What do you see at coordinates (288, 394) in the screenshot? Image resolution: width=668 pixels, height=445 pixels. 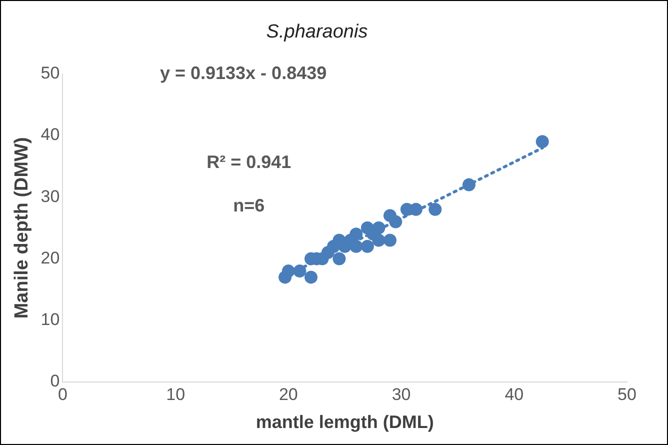 I see `x-tick-label: 20` at bounding box center [288, 394].